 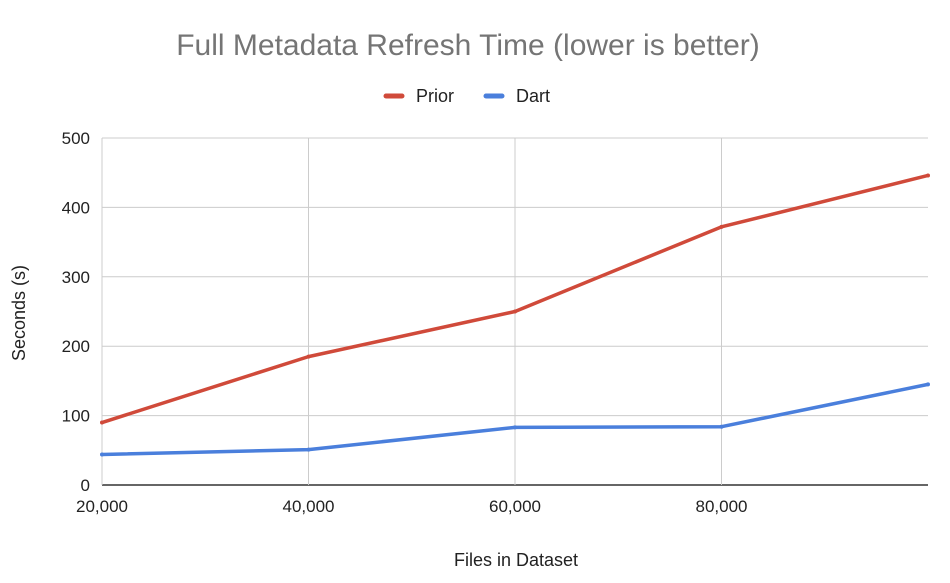 I want to click on x-tick-label: 40,000, so click(x=309, y=506).